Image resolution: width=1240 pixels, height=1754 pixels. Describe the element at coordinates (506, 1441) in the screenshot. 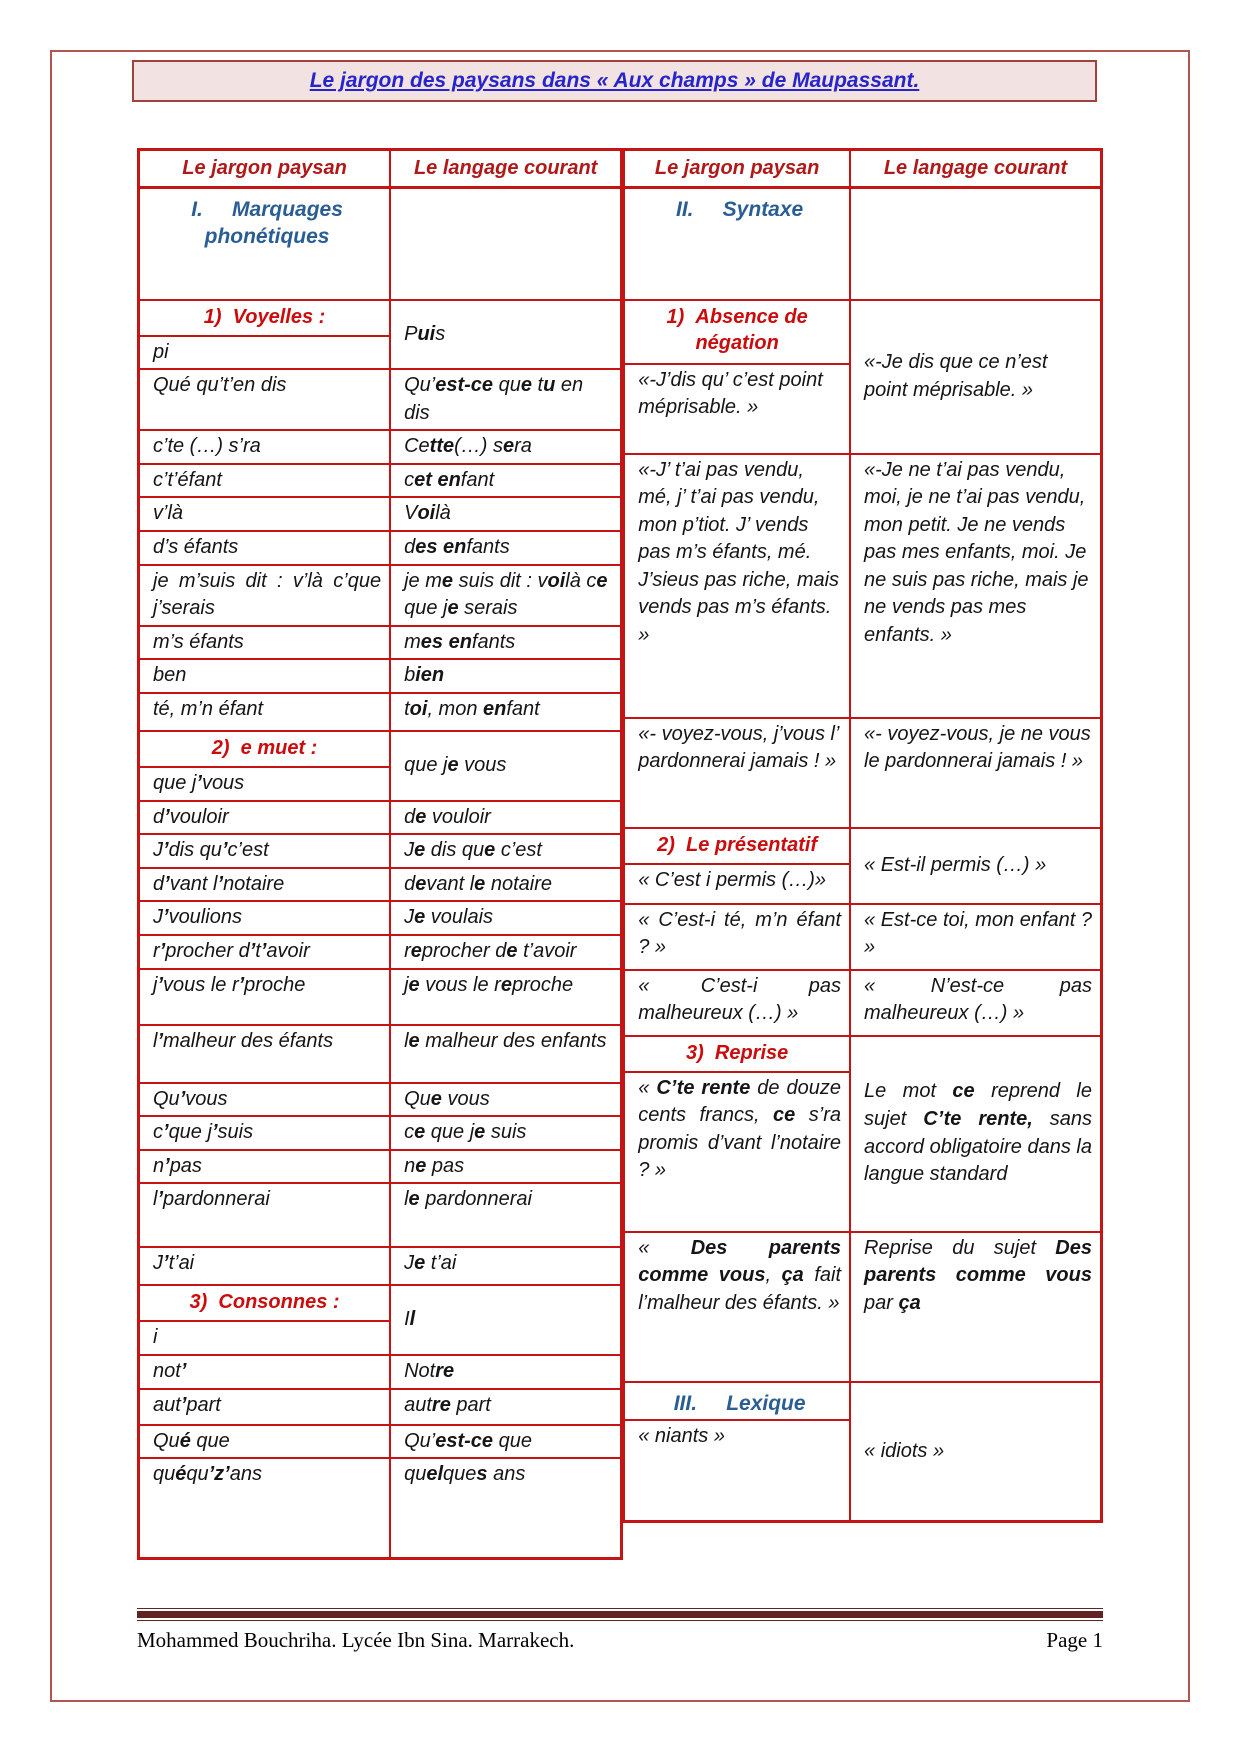

I see `cell-courant: Qu’est-ce que` at that location.